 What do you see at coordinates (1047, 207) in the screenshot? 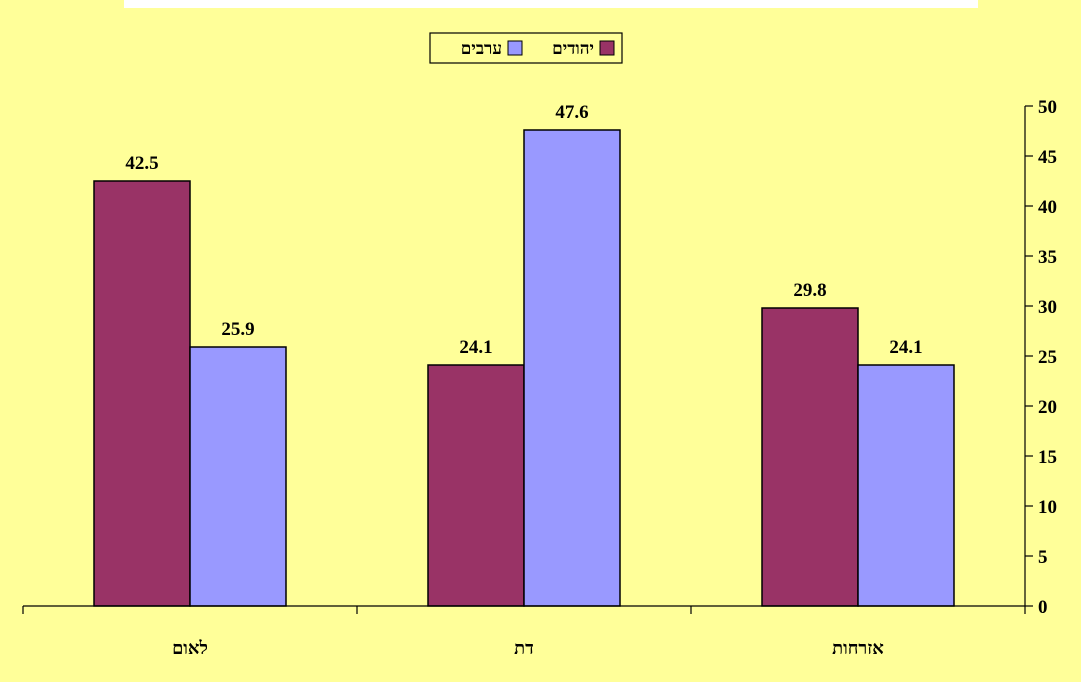
I see `y-tick-label: 40` at bounding box center [1047, 207].